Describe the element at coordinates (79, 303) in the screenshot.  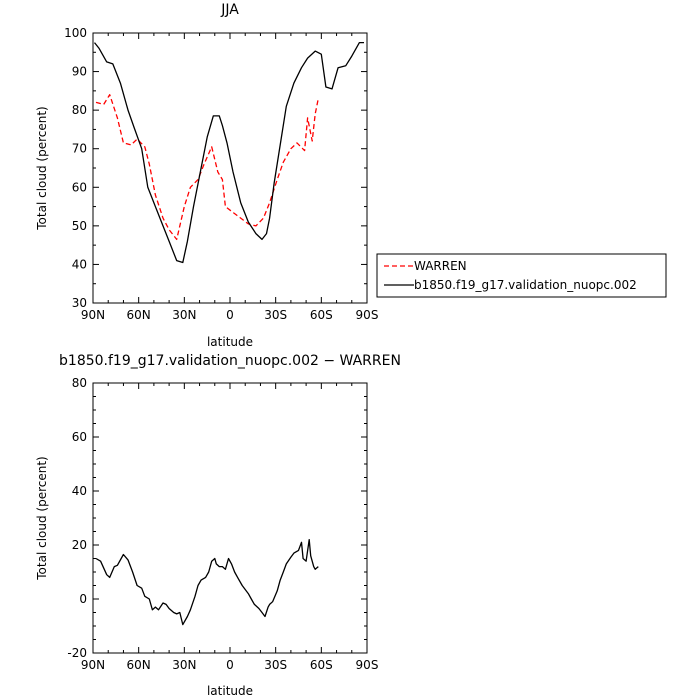
I see `y-tick-label: 30` at that location.